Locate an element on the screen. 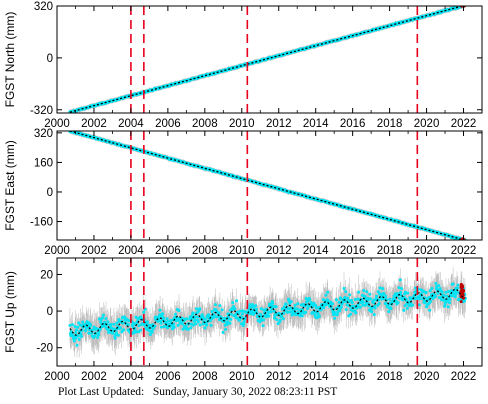 The height and width of the screenshot is (404, 488). y-axis-label: FGST East (mm) is located at coordinates (10, 185).